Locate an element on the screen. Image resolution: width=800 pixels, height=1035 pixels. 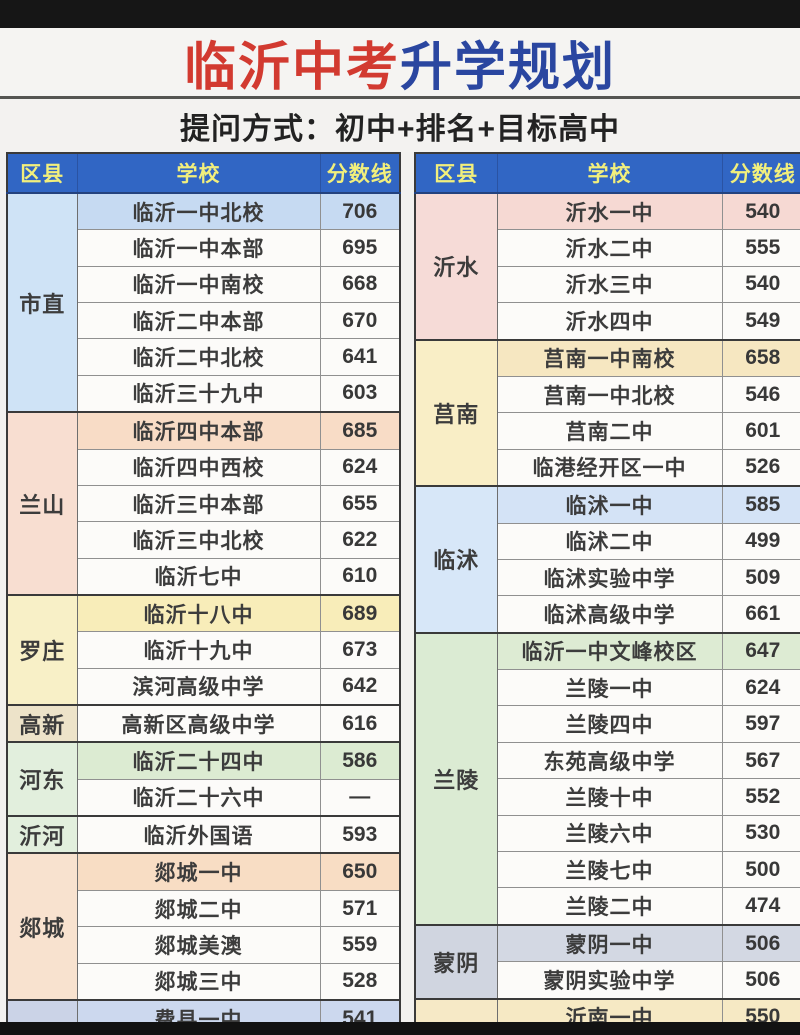
school-cell: 临沂四中本部 is located at coordinates (198, 430).